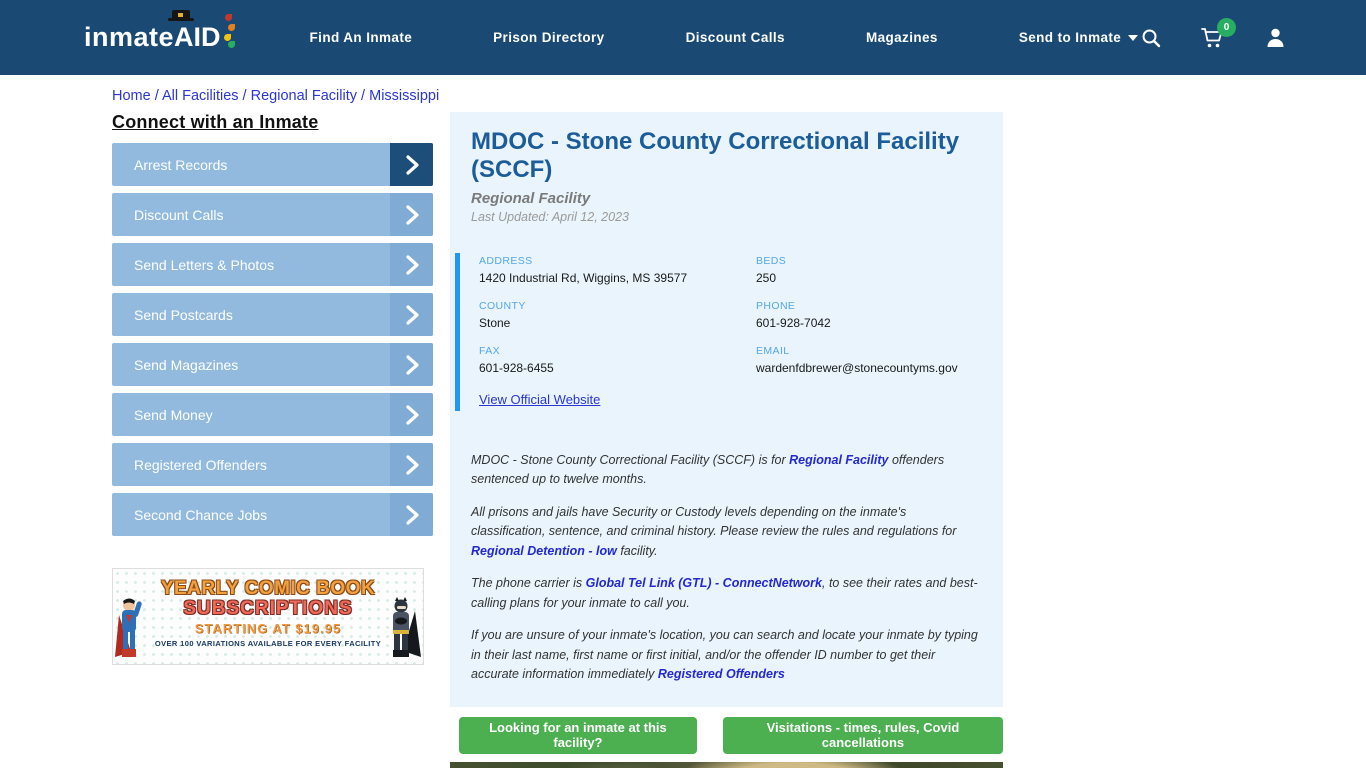  I want to click on ad-headline: YEARLY COMIC BOOK, so click(268, 588).